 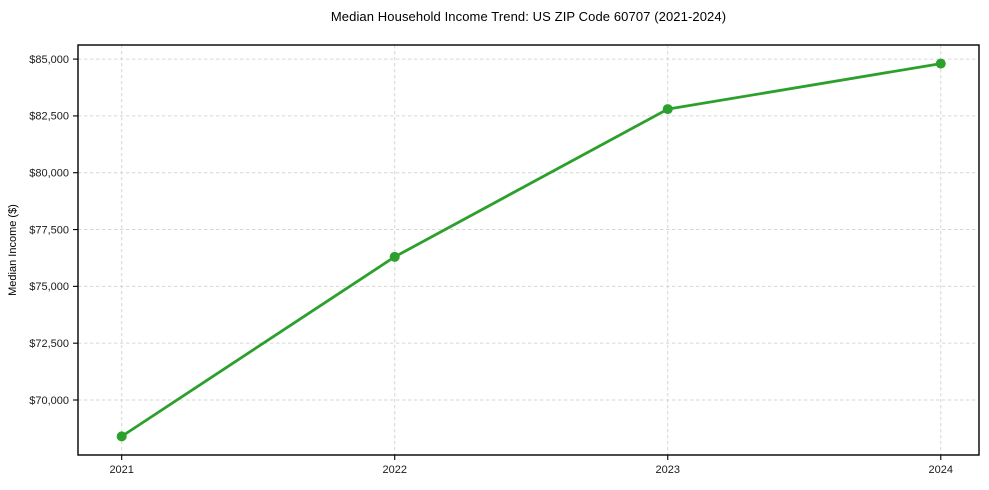 I want to click on y-tick-label: $75,000, so click(x=49, y=287).